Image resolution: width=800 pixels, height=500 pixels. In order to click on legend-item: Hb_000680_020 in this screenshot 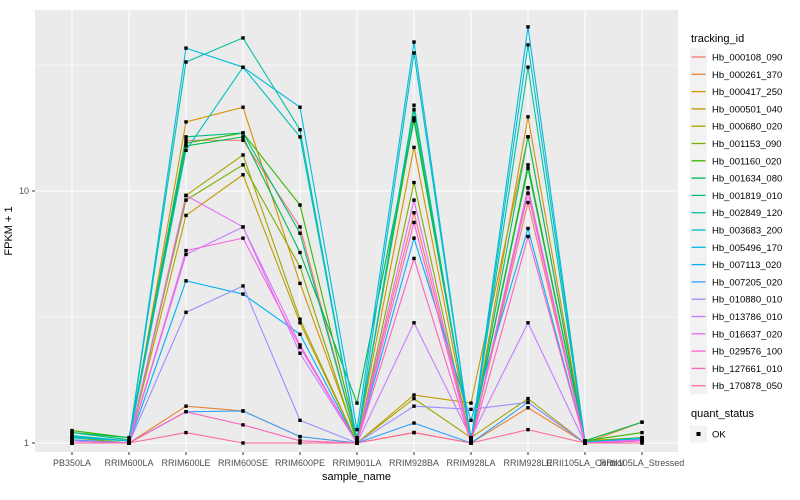, I will do `click(736, 126)`.